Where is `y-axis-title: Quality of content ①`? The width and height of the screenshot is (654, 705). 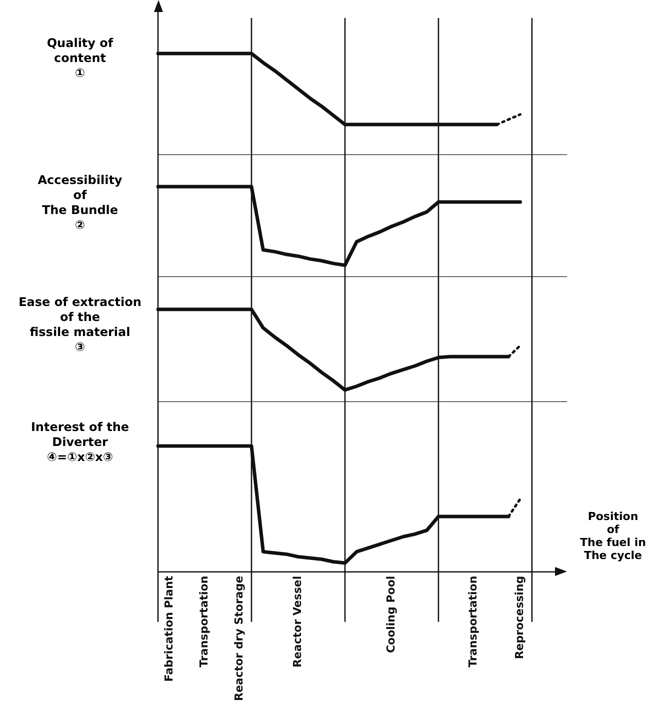 y-axis-title: Quality of content ① is located at coordinates (80, 58).